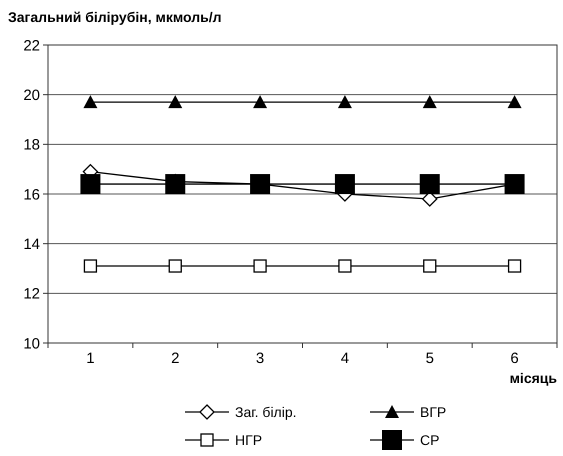  Describe the element at coordinates (115, 17) in the screenshot. I see `chart-title: Загальний білірубін, мкмоль/л` at that location.